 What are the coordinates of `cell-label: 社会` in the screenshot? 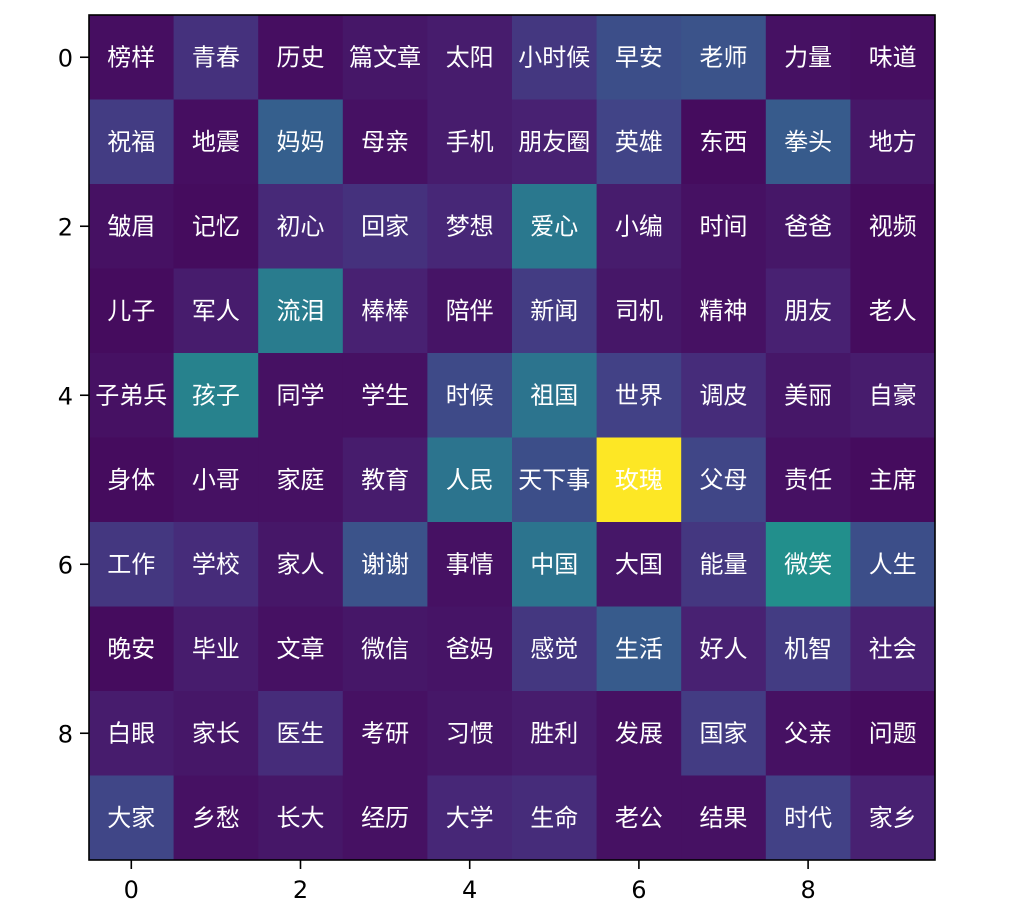 It's located at (893, 649).